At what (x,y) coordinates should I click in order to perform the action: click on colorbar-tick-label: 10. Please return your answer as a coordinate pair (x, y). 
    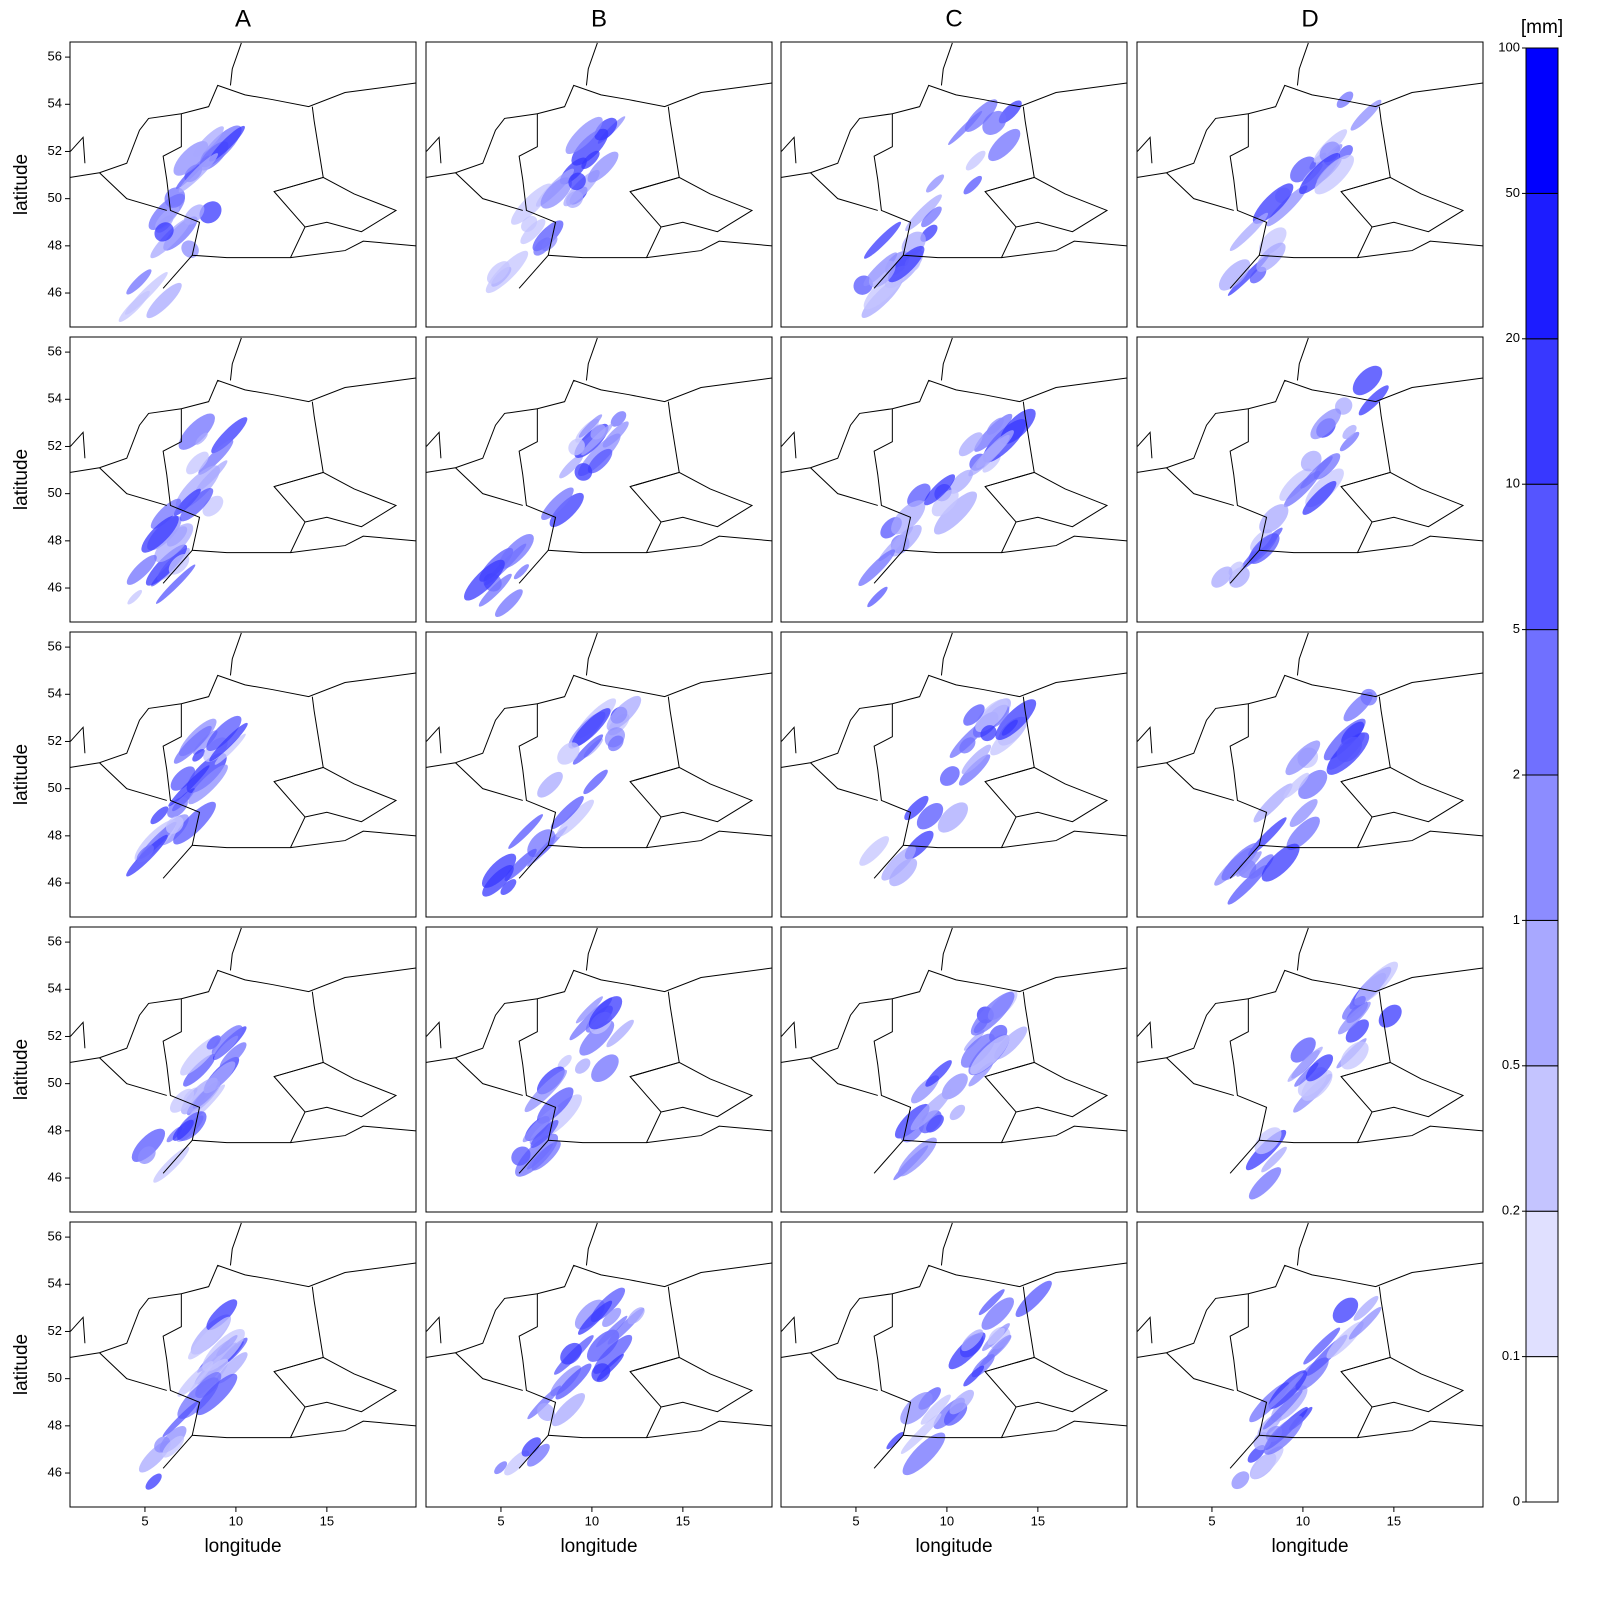
    Looking at the image, I should click on (1513, 483).